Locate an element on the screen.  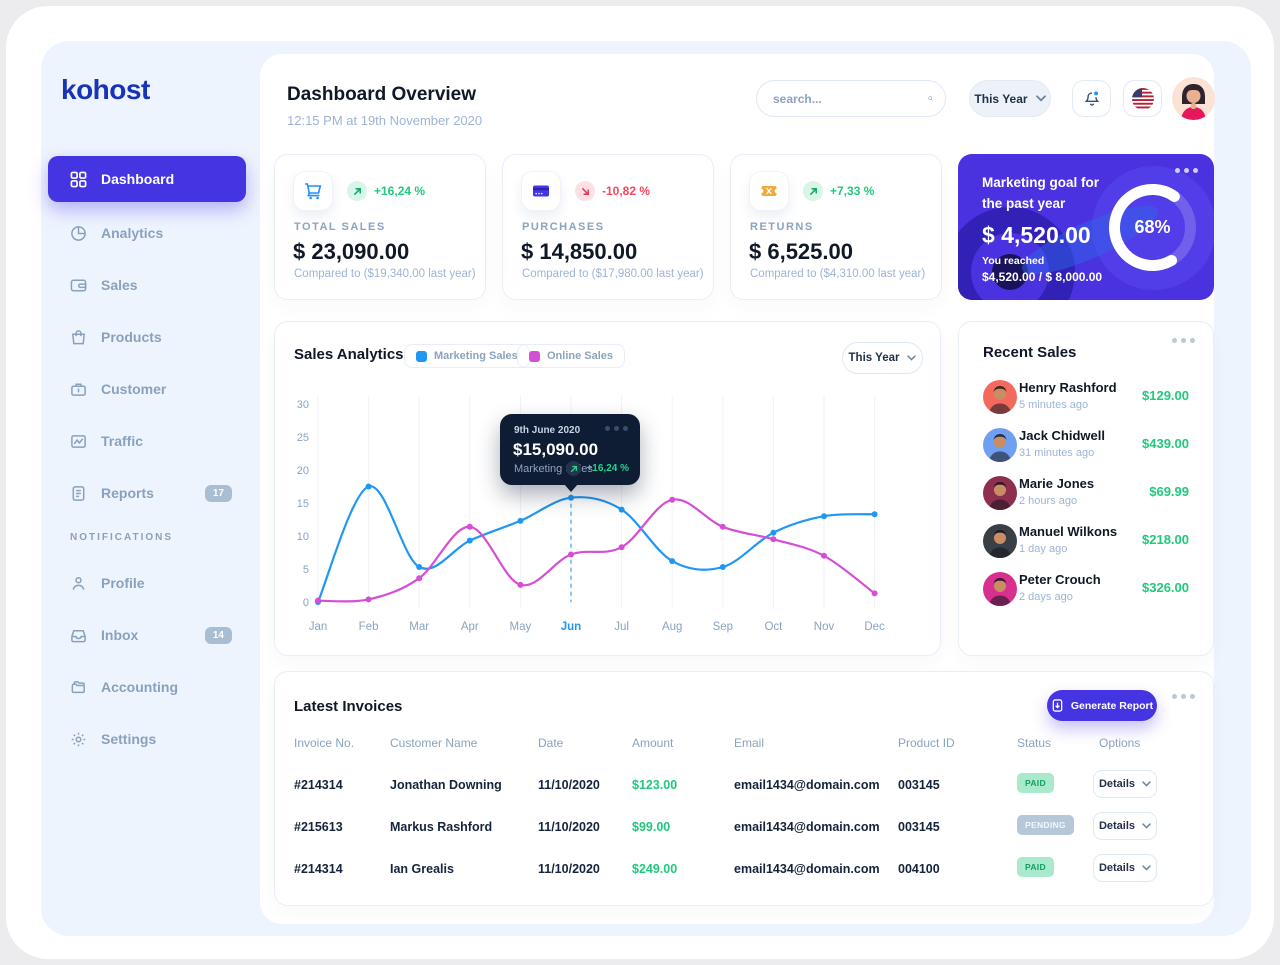
search-input is located at coordinates (850, 98).